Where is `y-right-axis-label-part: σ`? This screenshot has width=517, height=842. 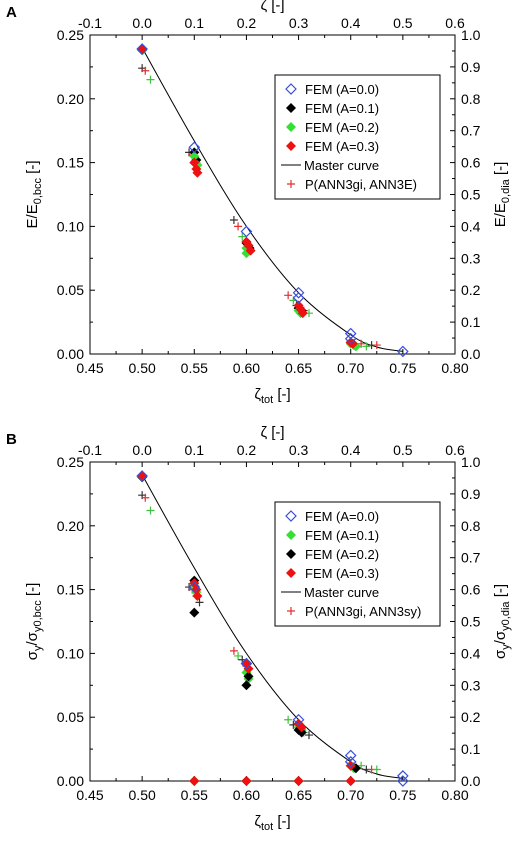 y-right-axis-label-part: σ is located at coordinates (500, 654).